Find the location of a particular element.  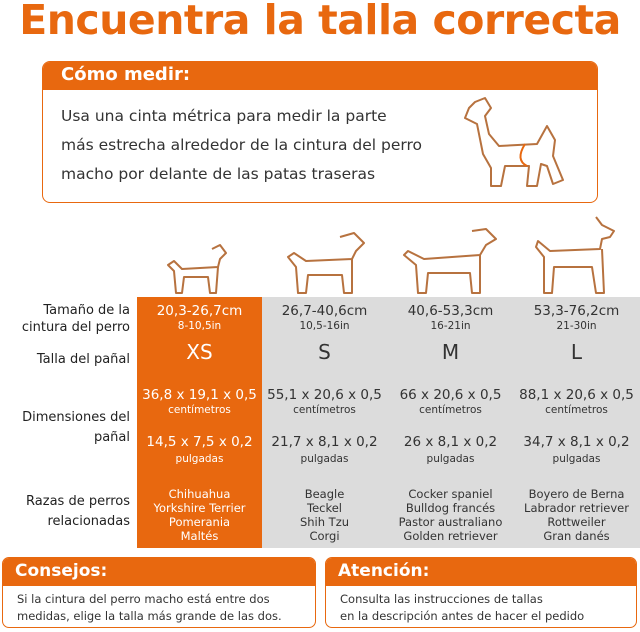

waist-cell: 20,3-26,7cm 8-10,5in is located at coordinates (199, 319).